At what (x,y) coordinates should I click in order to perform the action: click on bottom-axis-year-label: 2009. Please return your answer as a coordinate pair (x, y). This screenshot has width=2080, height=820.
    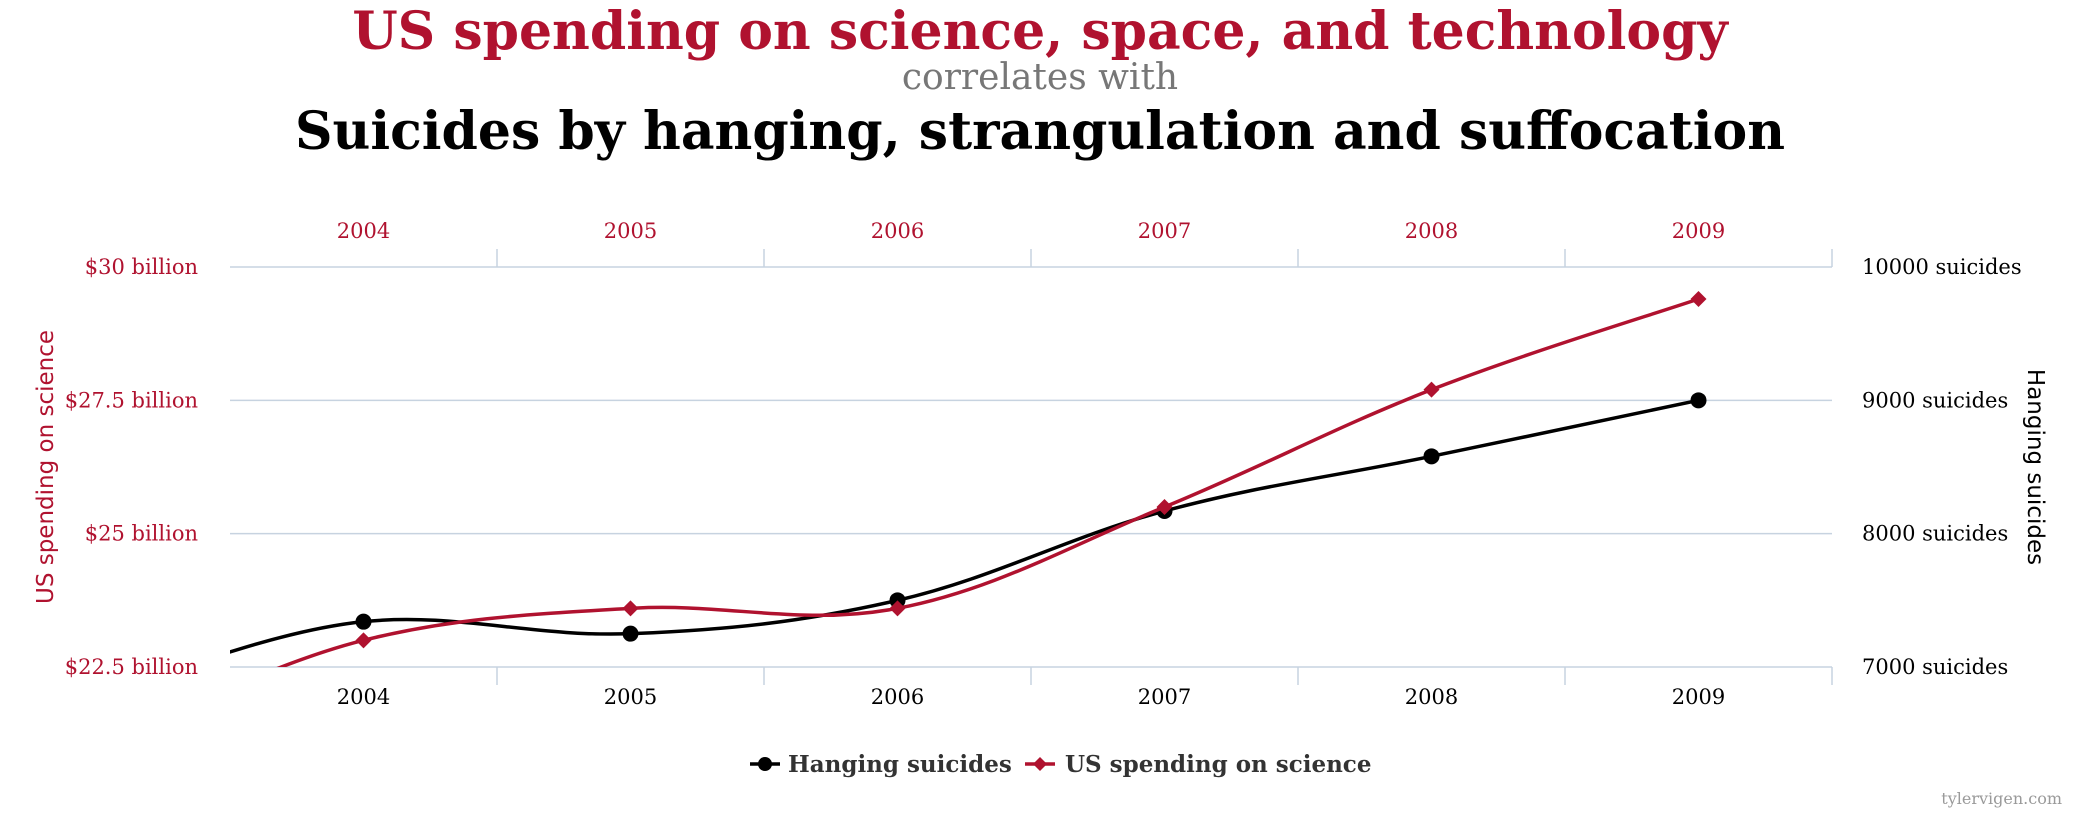
    Looking at the image, I should click on (1698, 697).